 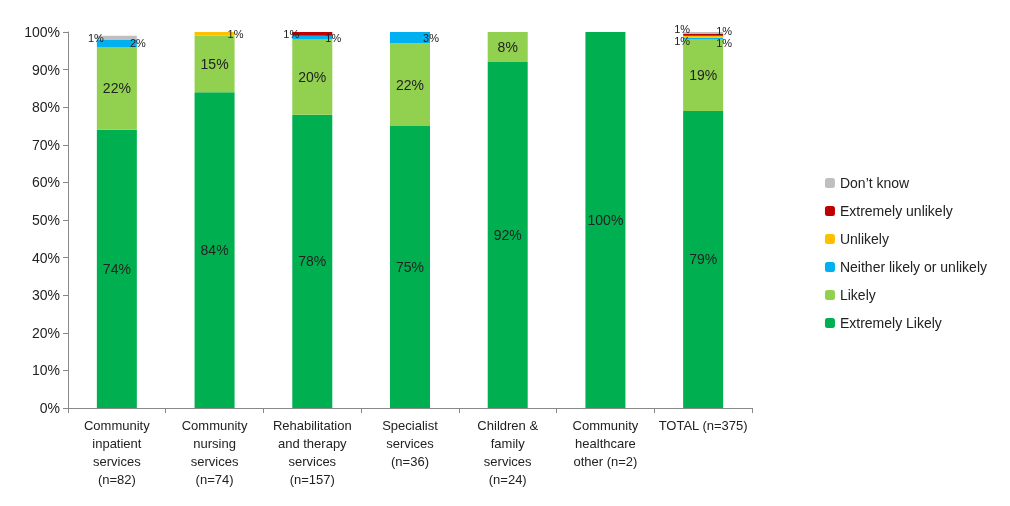 What do you see at coordinates (508, 452) in the screenshot?
I see `x-tick-label: Children & family services (n=24)` at bounding box center [508, 452].